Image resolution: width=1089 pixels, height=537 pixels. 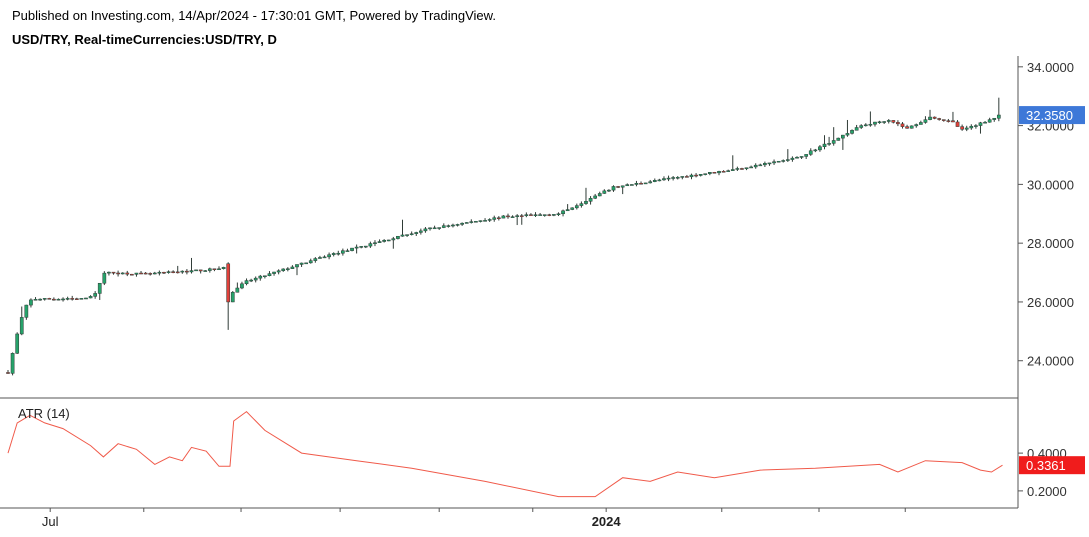 I want to click on last-price-label: 32.3580, so click(x=1049, y=115).